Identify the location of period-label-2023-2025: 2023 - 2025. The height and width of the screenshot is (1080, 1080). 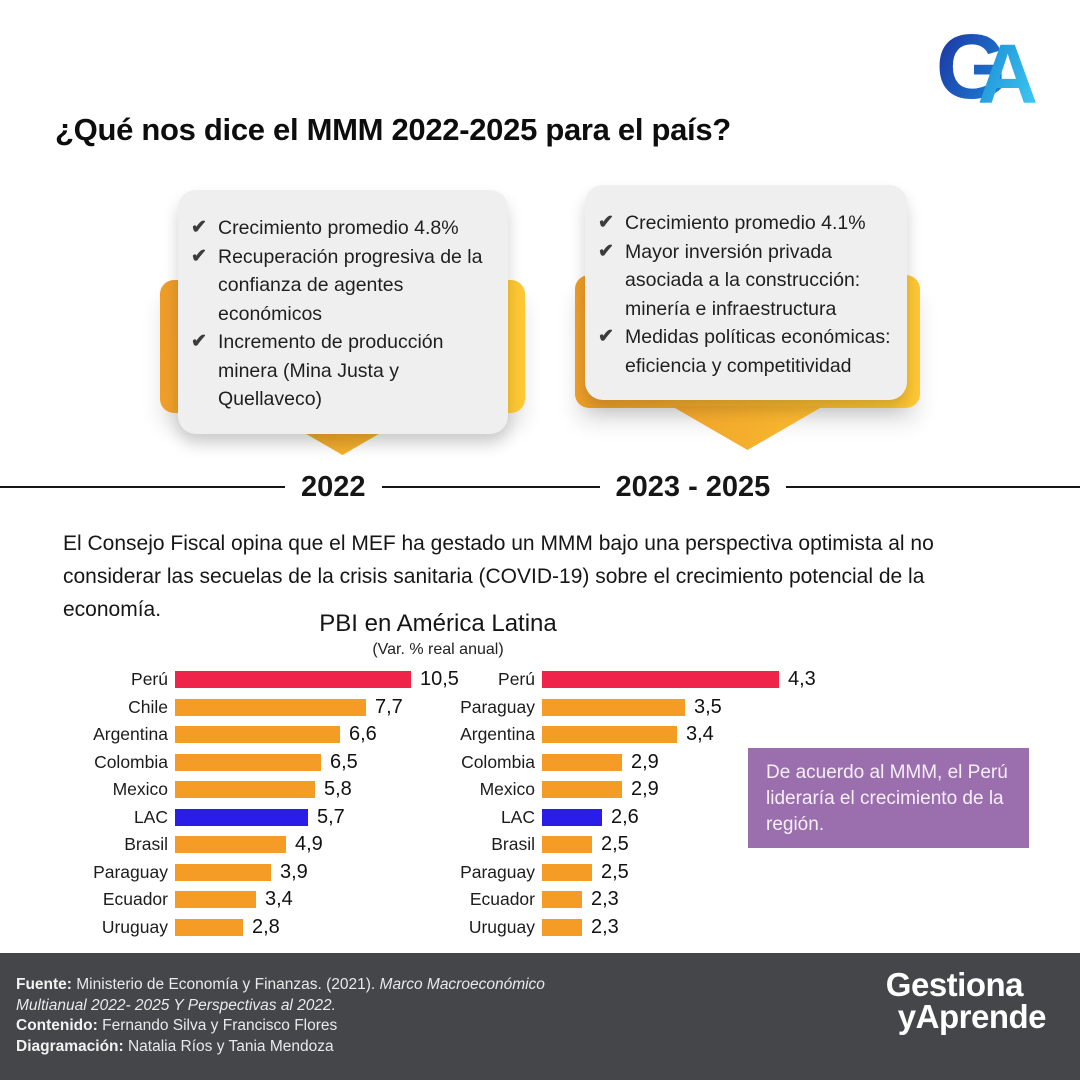
(693, 486).